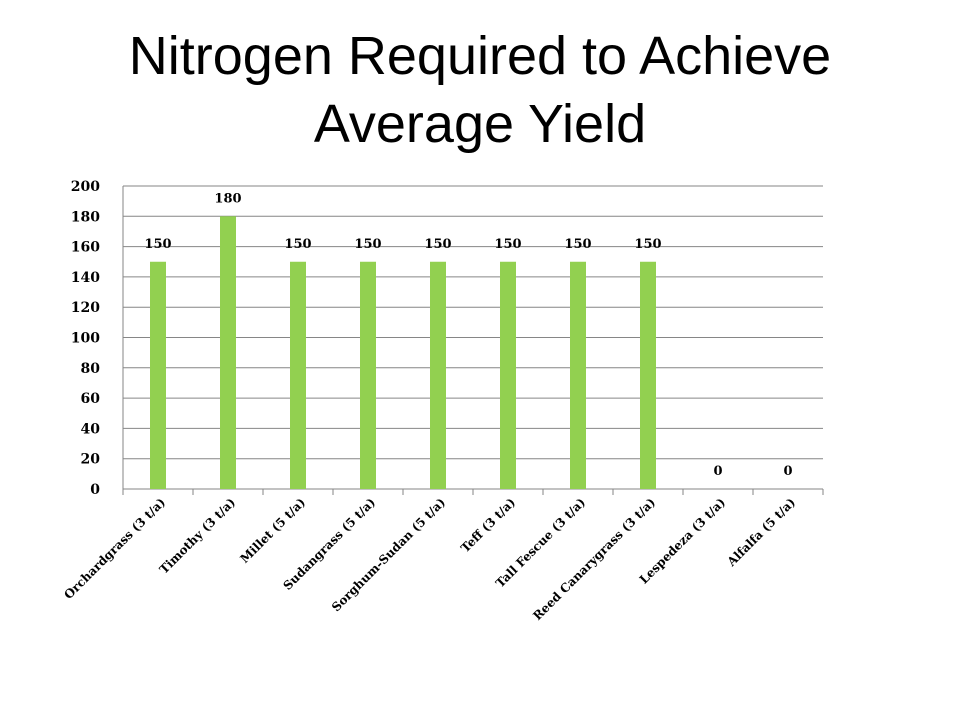 The image size is (960, 720). Describe the element at coordinates (388, 554) in the screenshot. I see `x-category-label: Sorghum-Sudan (5 t/a)` at that location.